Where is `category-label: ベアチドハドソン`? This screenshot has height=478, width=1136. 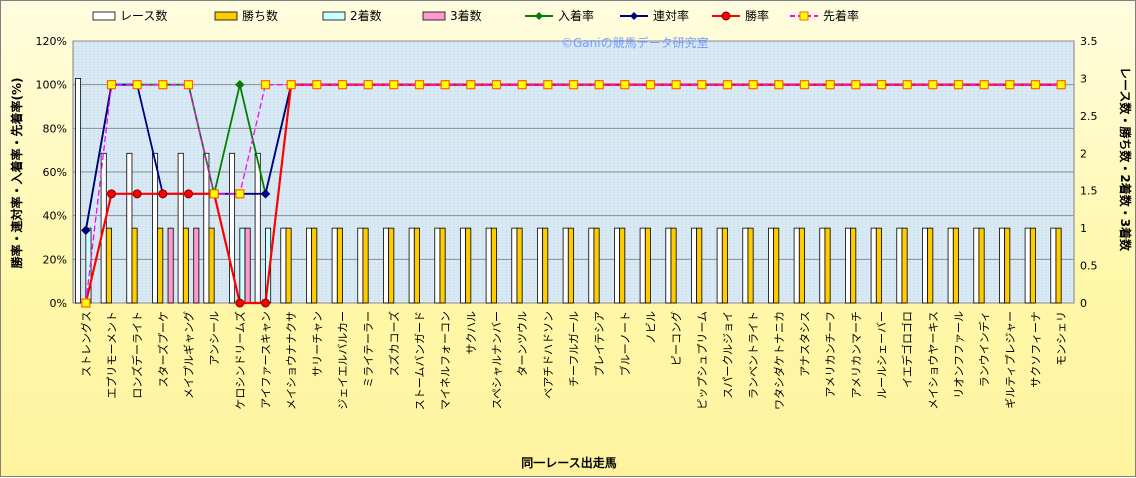 category-label: ベアチドハドソン is located at coordinates (548, 355).